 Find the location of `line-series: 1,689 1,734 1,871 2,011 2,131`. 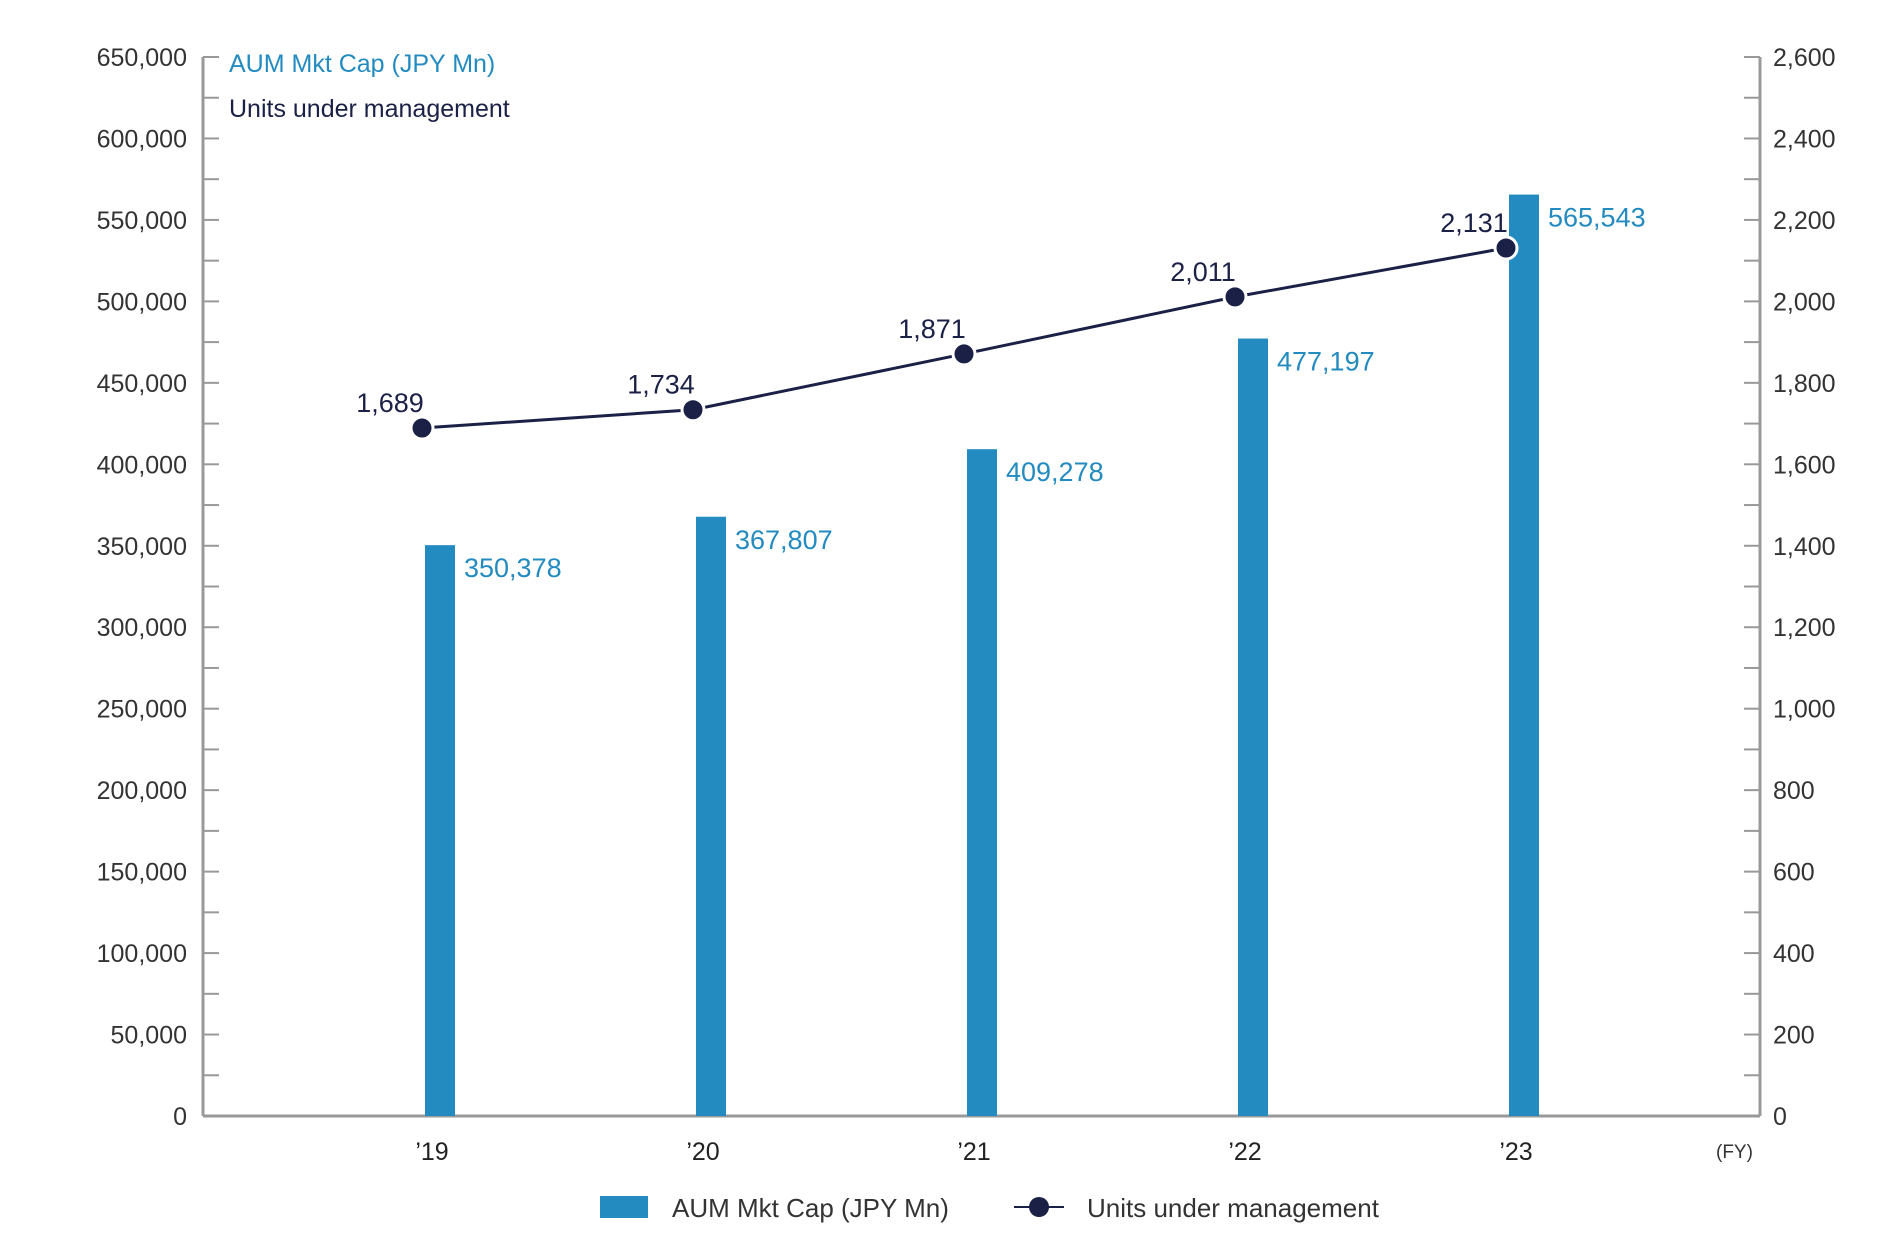

line-series: 1,689 1,734 1,871 2,011 2,131 is located at coordinates (937, 324).